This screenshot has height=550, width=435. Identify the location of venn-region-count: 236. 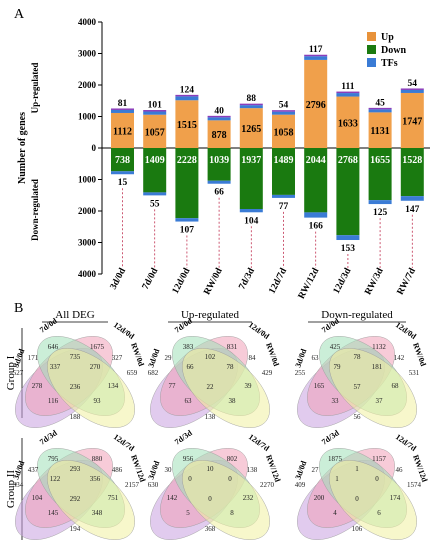
(75, 387).